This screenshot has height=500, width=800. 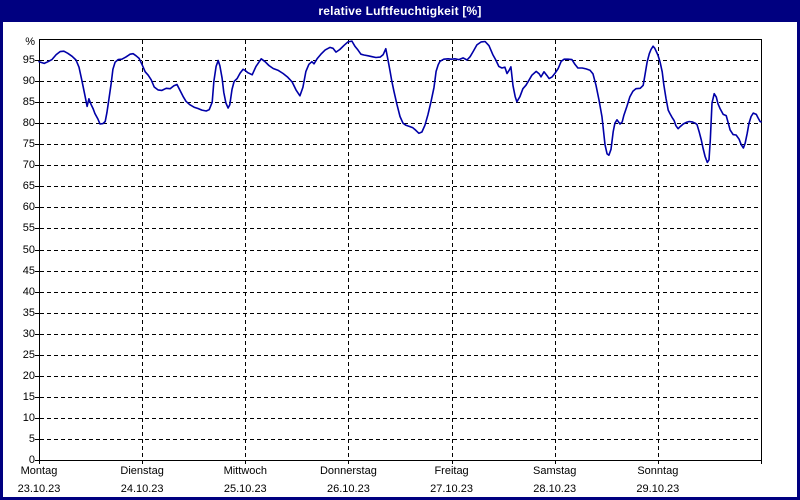 I want to click on x-axis-day-label: Samstag, so click(x=554, y=471).